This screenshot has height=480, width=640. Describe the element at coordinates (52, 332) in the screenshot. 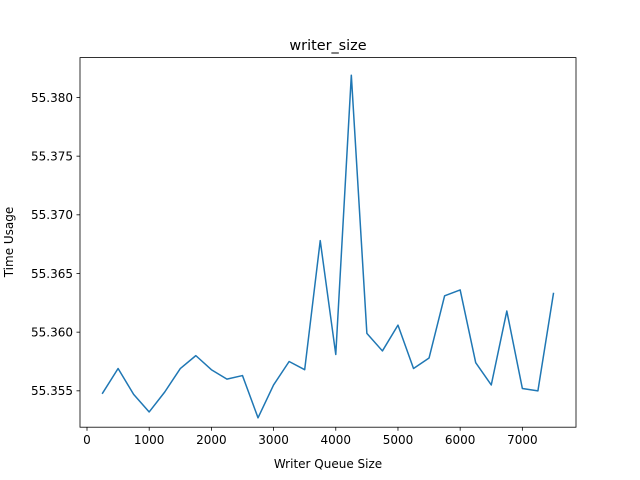

I see `y-tick-label: 55.360` at that location.